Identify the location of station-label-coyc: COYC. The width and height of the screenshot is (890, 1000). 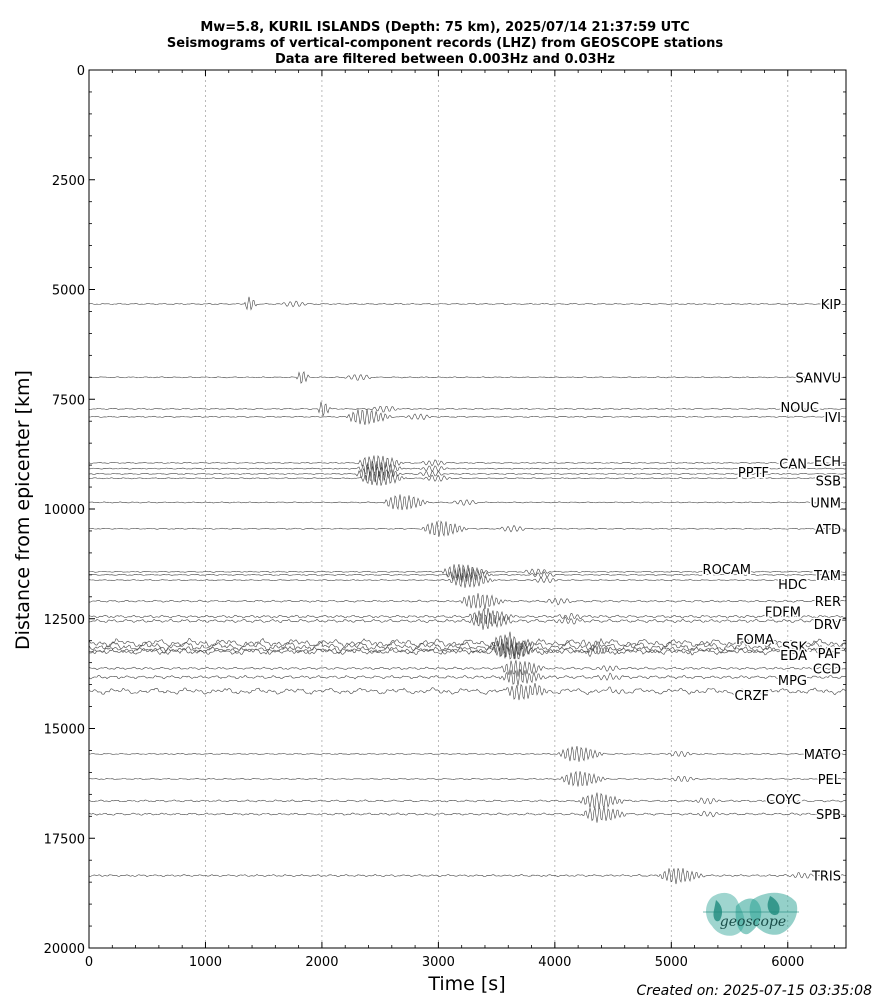
(783, 800).